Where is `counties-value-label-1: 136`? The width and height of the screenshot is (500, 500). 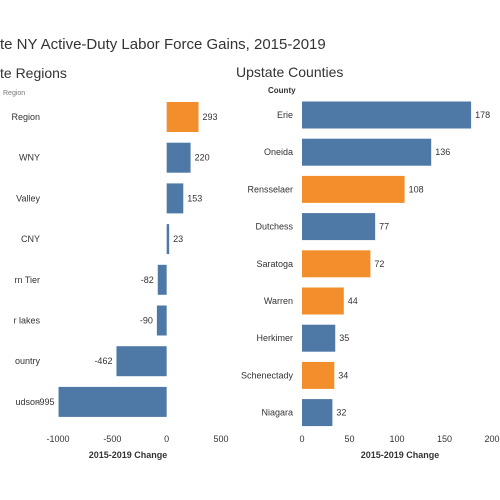
counties-value-label-1: 136 is located at coordinates (442, 152).